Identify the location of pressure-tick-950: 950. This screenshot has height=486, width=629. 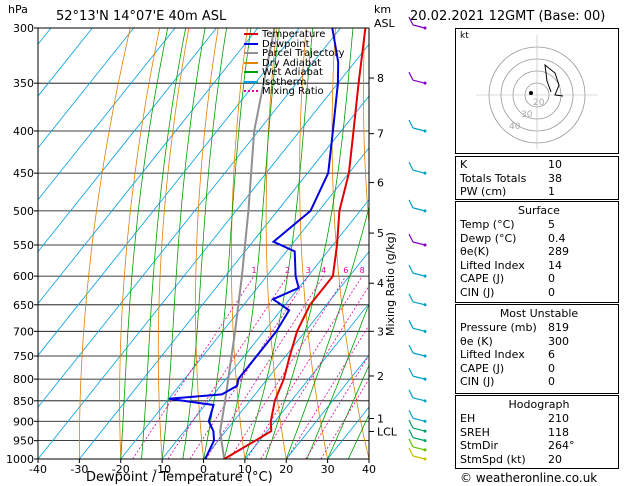
(23, 441).